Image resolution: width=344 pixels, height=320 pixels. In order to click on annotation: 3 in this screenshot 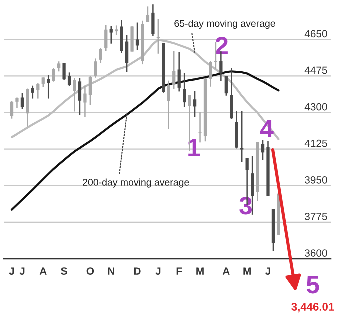, I will do `click(246, 206)`.